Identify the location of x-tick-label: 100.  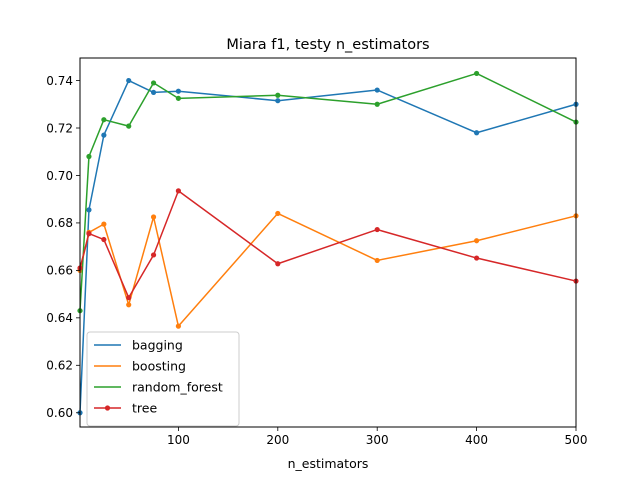
(178, 440).